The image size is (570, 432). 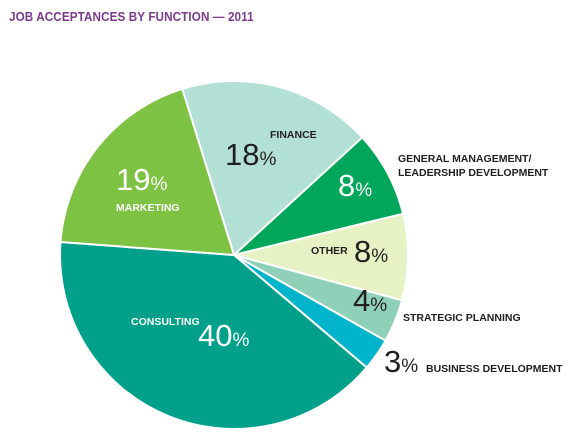 What do you see at coordinates (329, 251) in the screenshot?
I see `slice-label-other: OTHER` at bounding box center [329, 251].